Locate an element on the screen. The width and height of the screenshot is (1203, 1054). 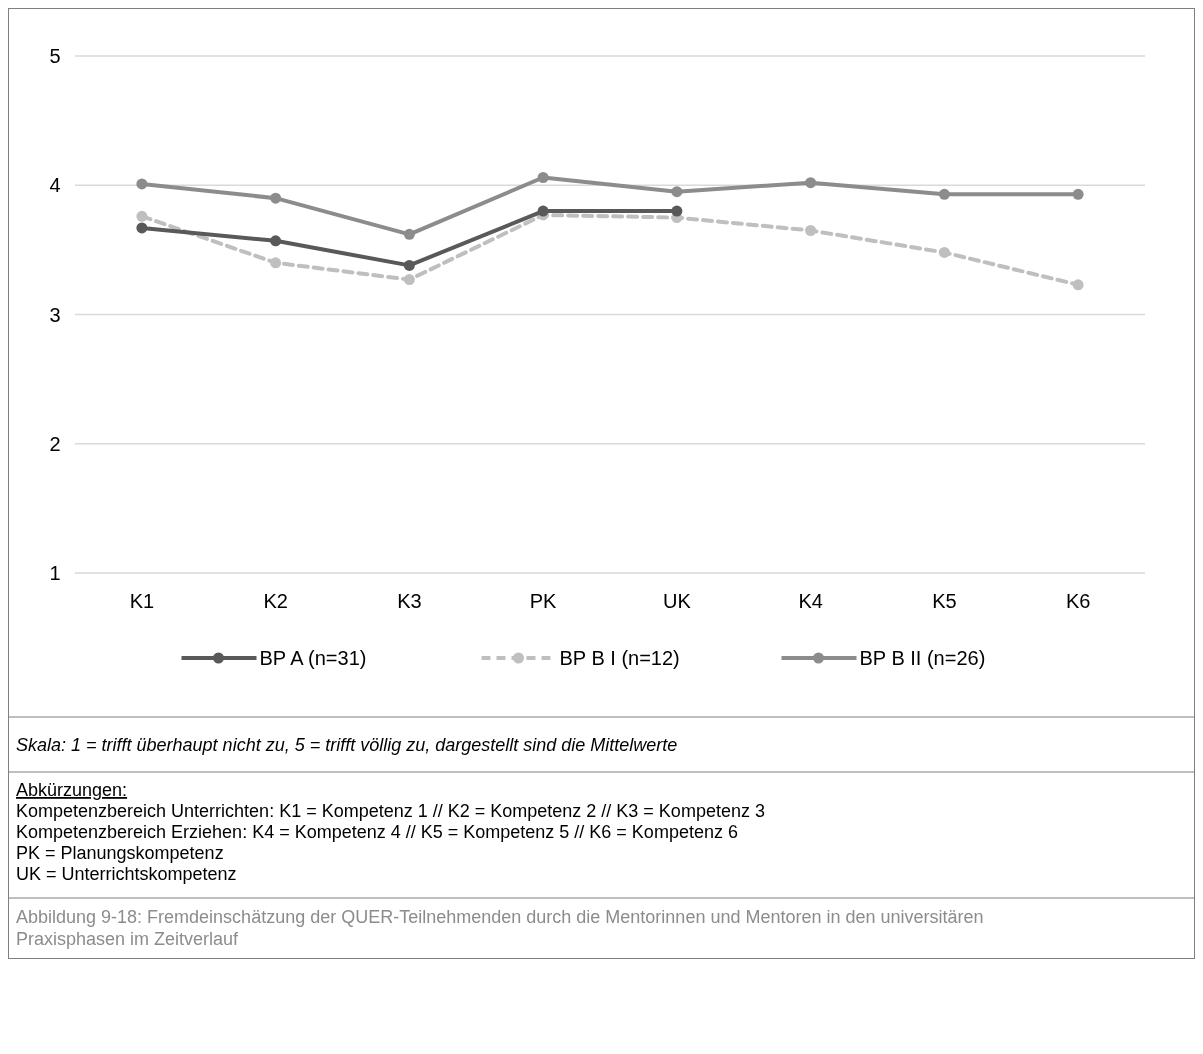
text: PK = Planungskompetenz is located at coordinates (120, 853).